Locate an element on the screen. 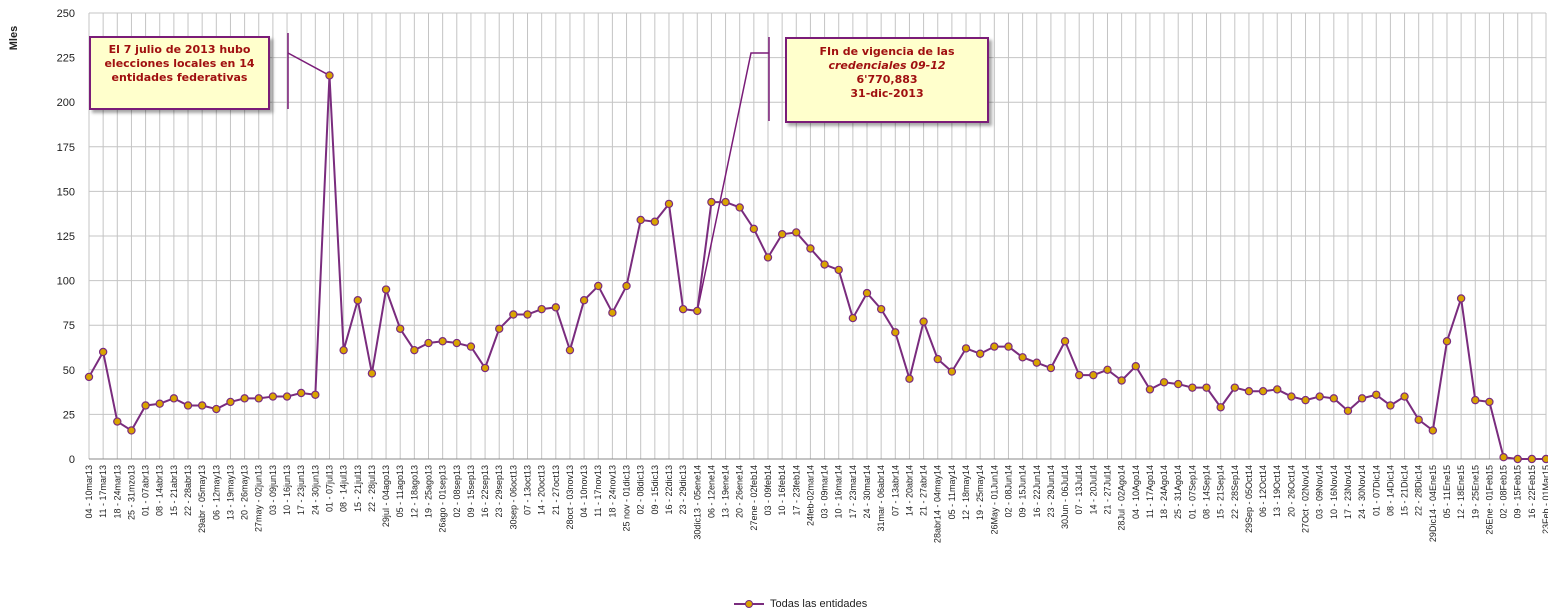 The image size is (1548, 612). x-tick-label: 14 - 20Jul14 is located at coordinates (1093, 490).